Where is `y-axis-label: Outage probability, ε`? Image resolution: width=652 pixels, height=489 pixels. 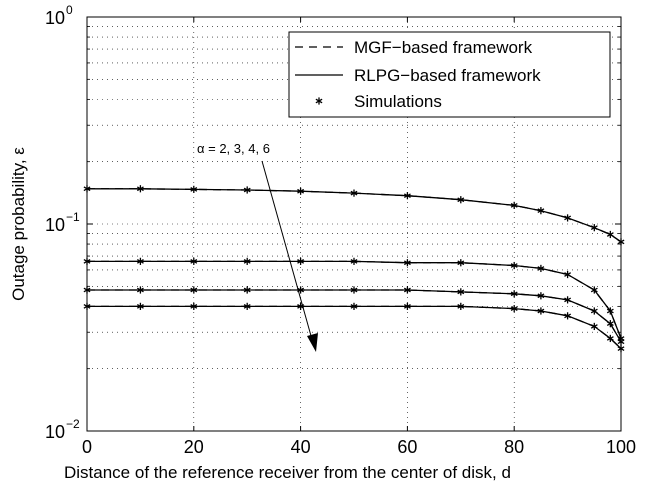
y-axis-label: Outage probability, ε is located at coordinates (18, 224).